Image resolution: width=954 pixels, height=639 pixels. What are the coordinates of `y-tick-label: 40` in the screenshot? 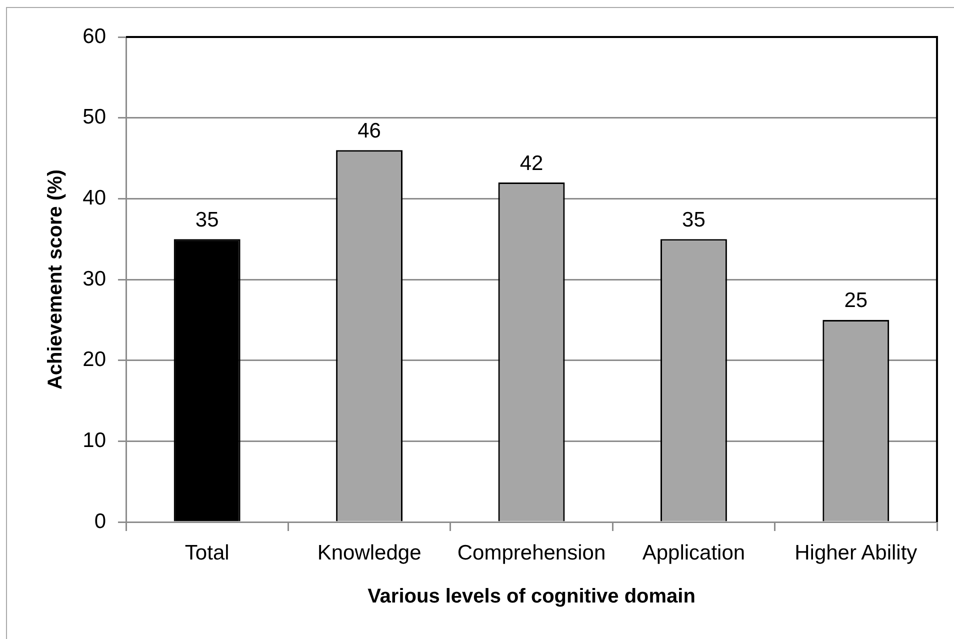 It's located at (94, 198).